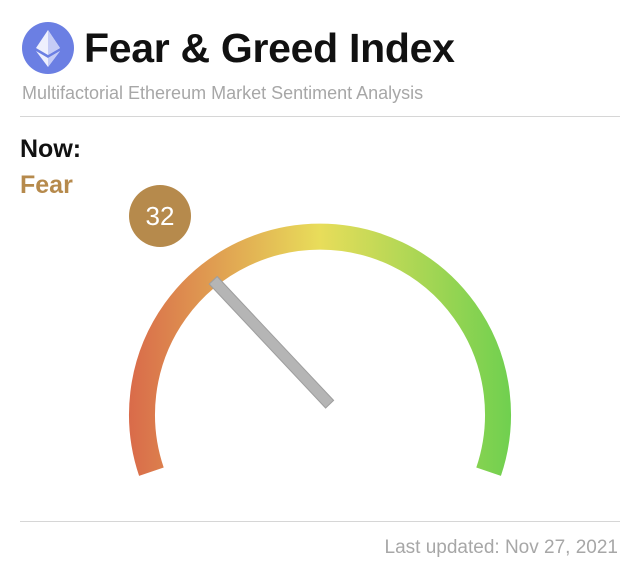 The width and height of the screenshot is (640, 570). Describe the element at coordinates (51, 149) in the screenshot. I see `now-label: Now:` at that location.